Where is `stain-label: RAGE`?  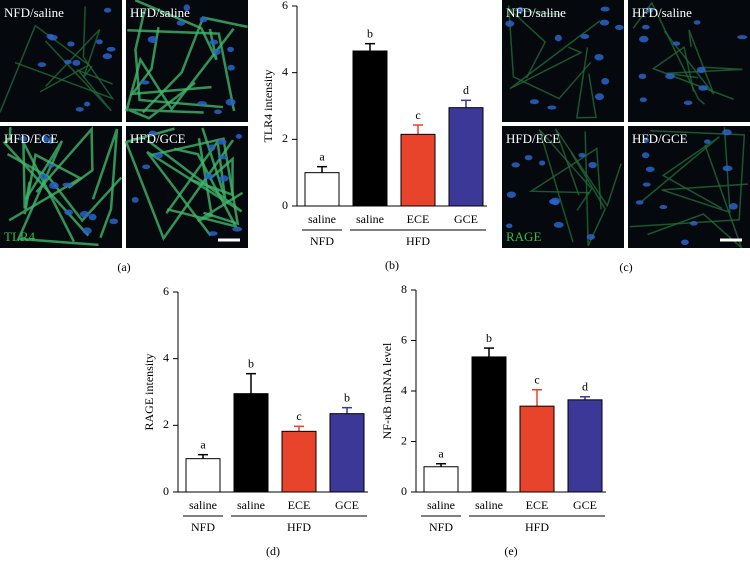 stain-label: RAGE is located at coordinates (523, 236).